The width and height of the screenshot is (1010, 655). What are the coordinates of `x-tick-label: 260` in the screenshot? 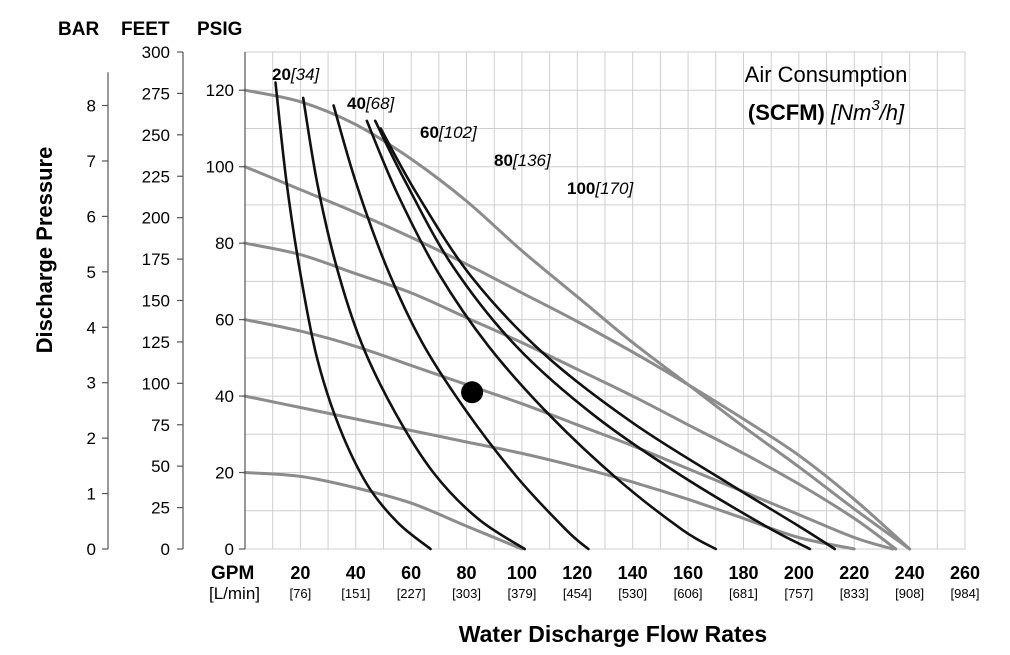 It's located at (965, 573).